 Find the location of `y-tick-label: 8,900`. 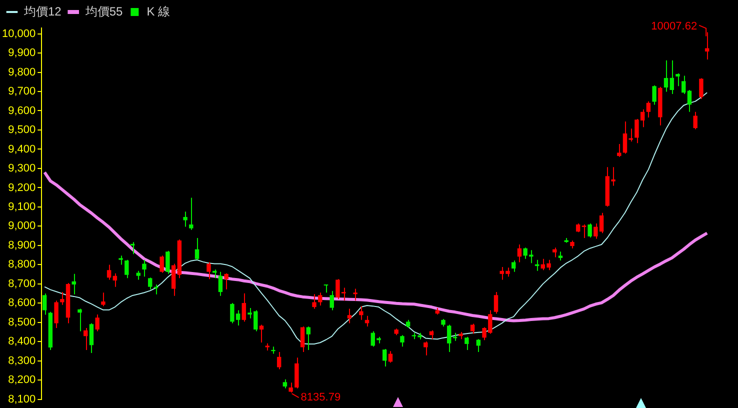

y-tick-label: 8,900 is located at coordinates (22, 245).